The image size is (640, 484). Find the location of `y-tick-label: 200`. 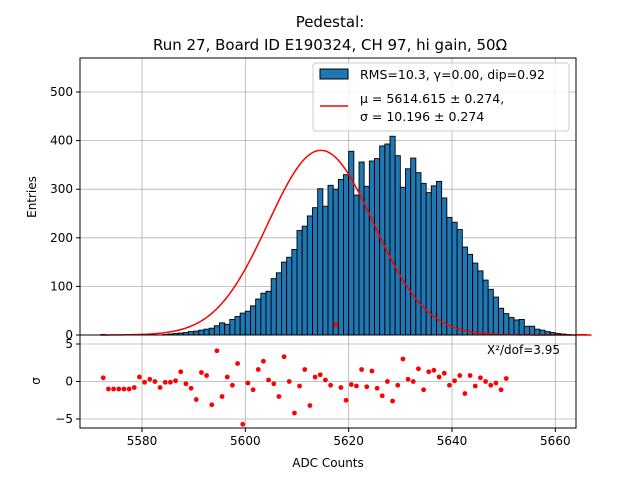

y-tick-label: 200 is located at coordinates (61, 238).